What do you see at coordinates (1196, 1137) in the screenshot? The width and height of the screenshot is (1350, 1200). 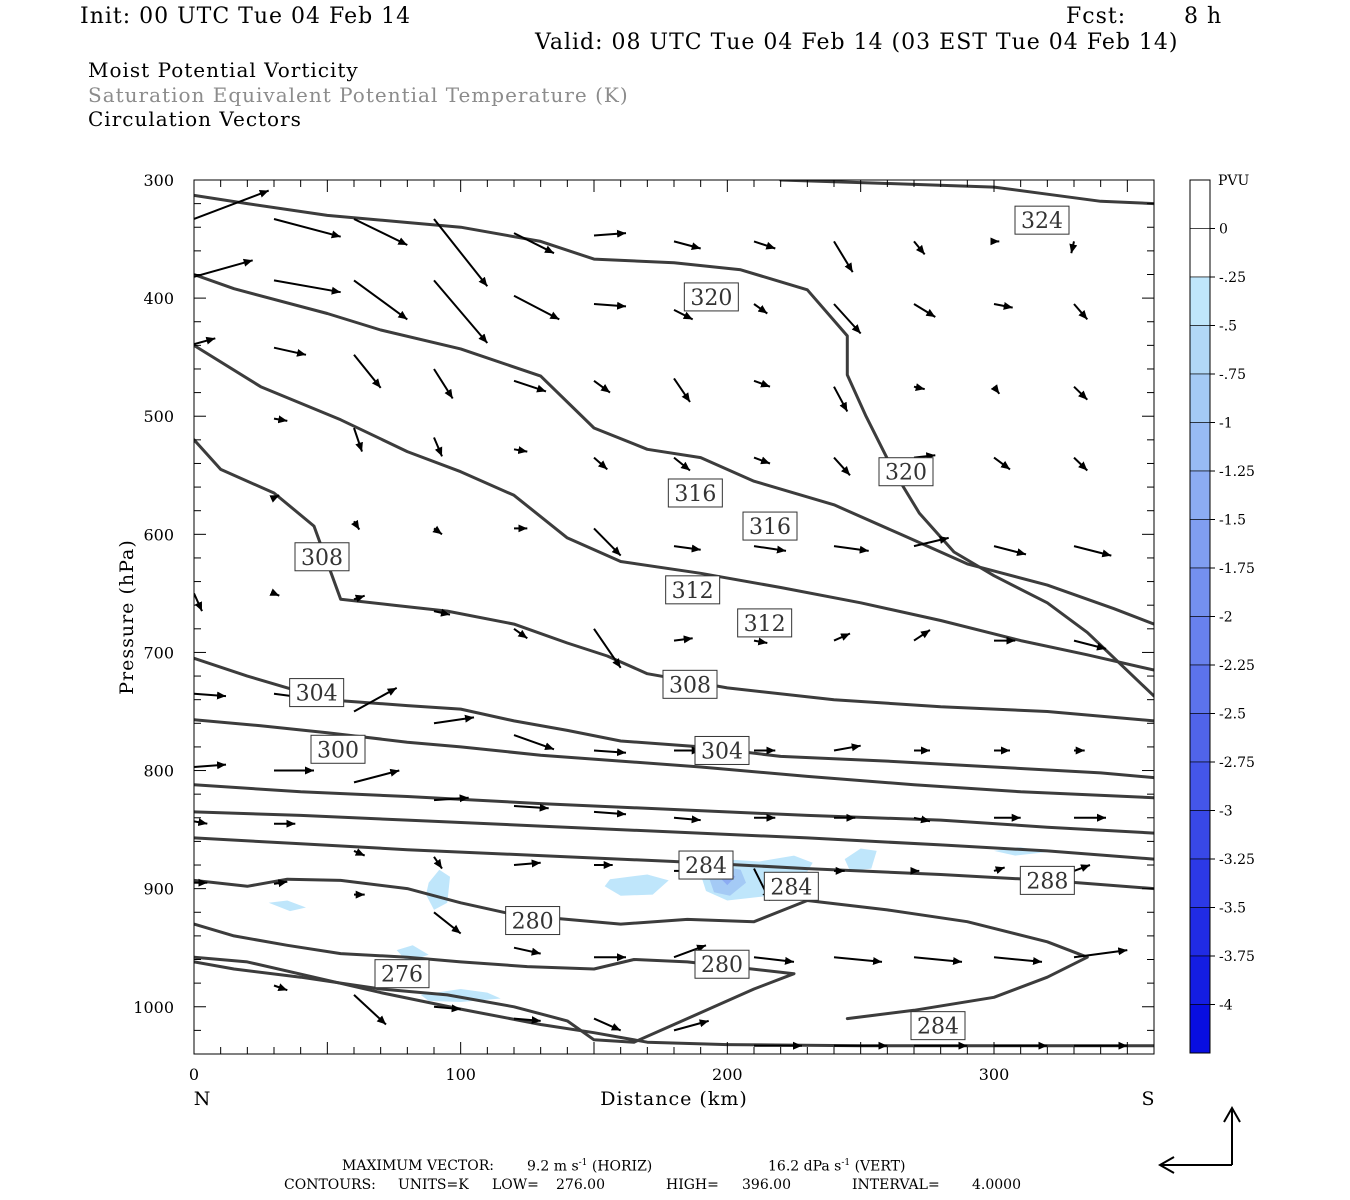 I see `reference-vector-icon` at bounding box center [1196, 1137].